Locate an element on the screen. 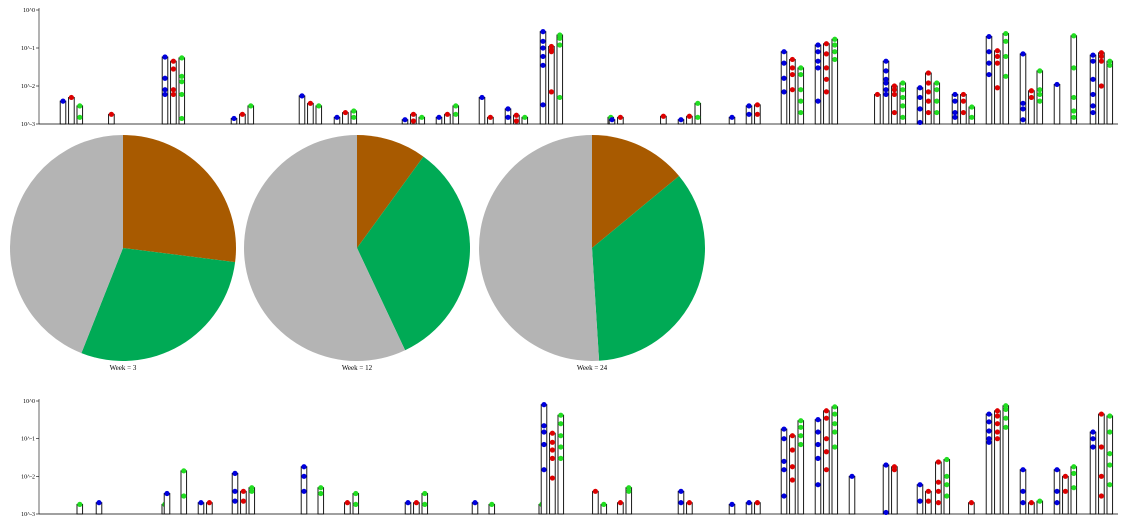  y-tick-label: 10^0 is located at coordinates (29, 11).